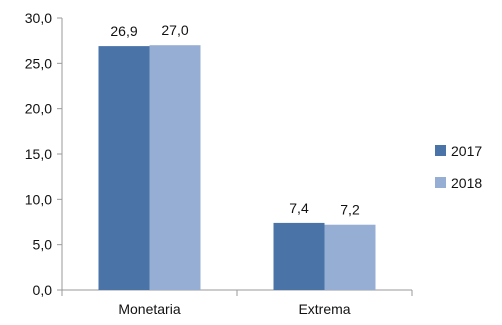 This screenshot has width=502, height=325. What do you see at coordinates (299, 208) in the screenshot?
I see `data-label: 7,4` at bounding box center [299, 208].